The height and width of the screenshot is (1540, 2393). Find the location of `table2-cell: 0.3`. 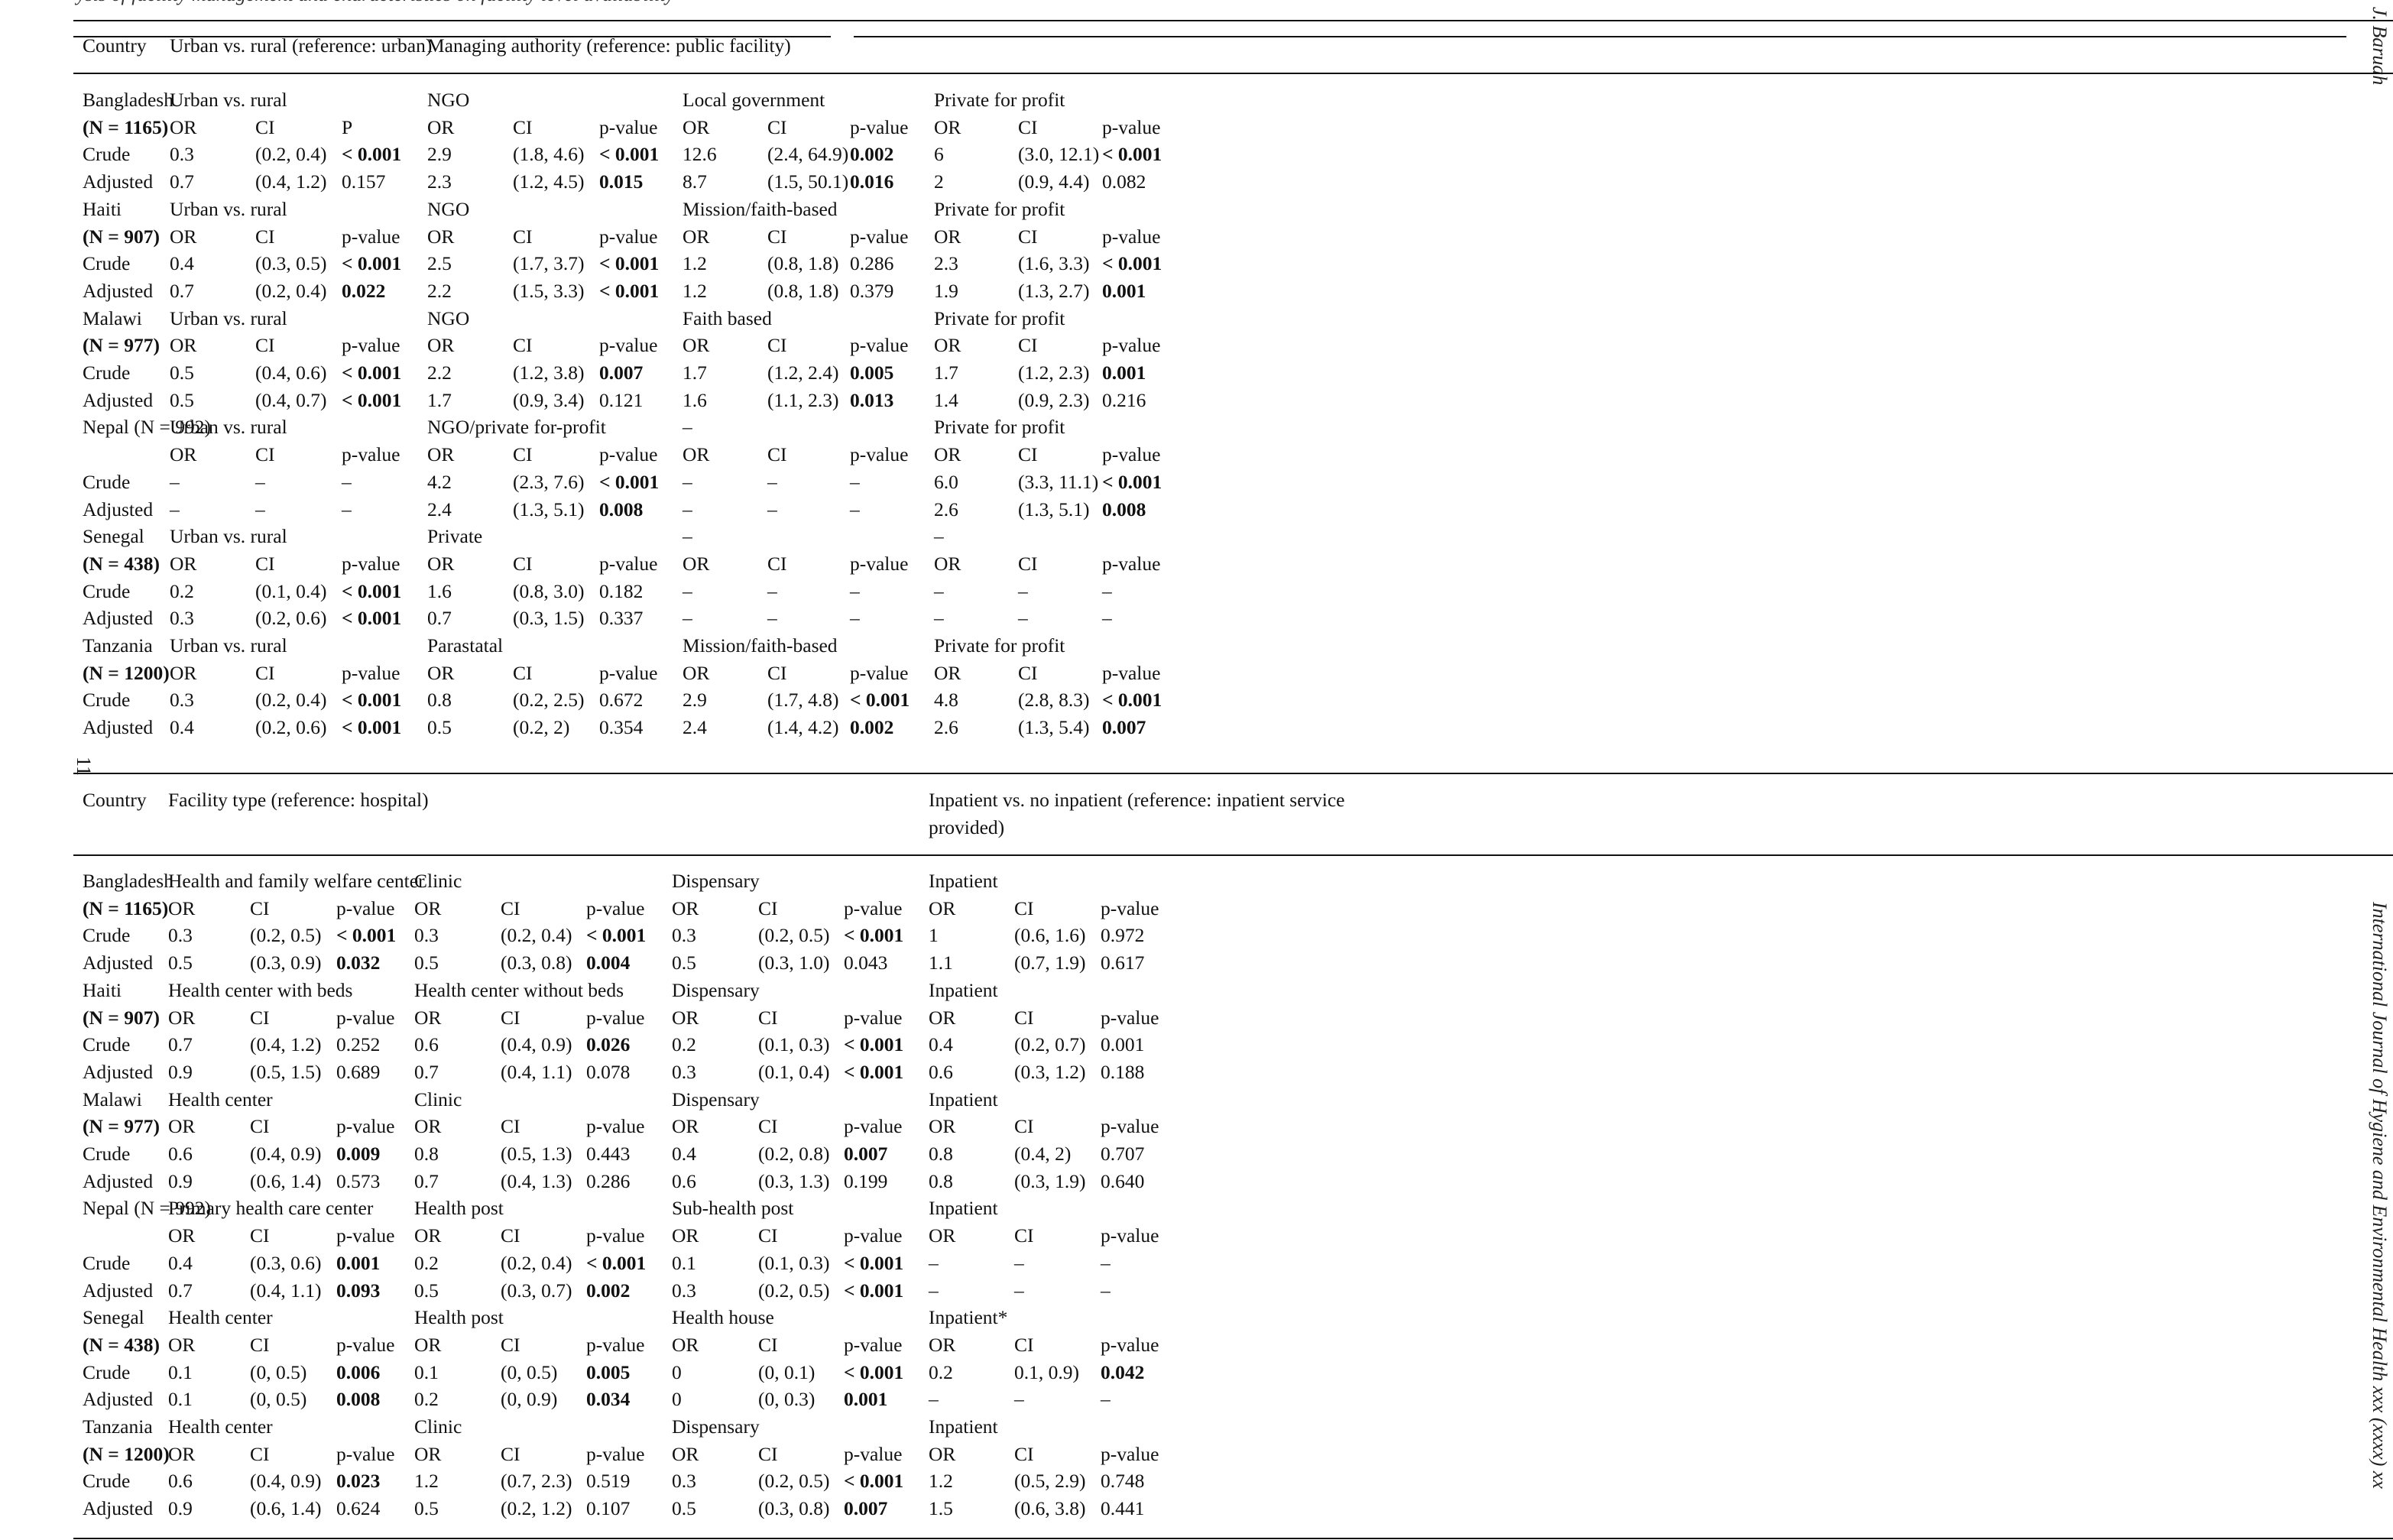

table2-cell: 0.3 is located at coordinates (684, 1290).